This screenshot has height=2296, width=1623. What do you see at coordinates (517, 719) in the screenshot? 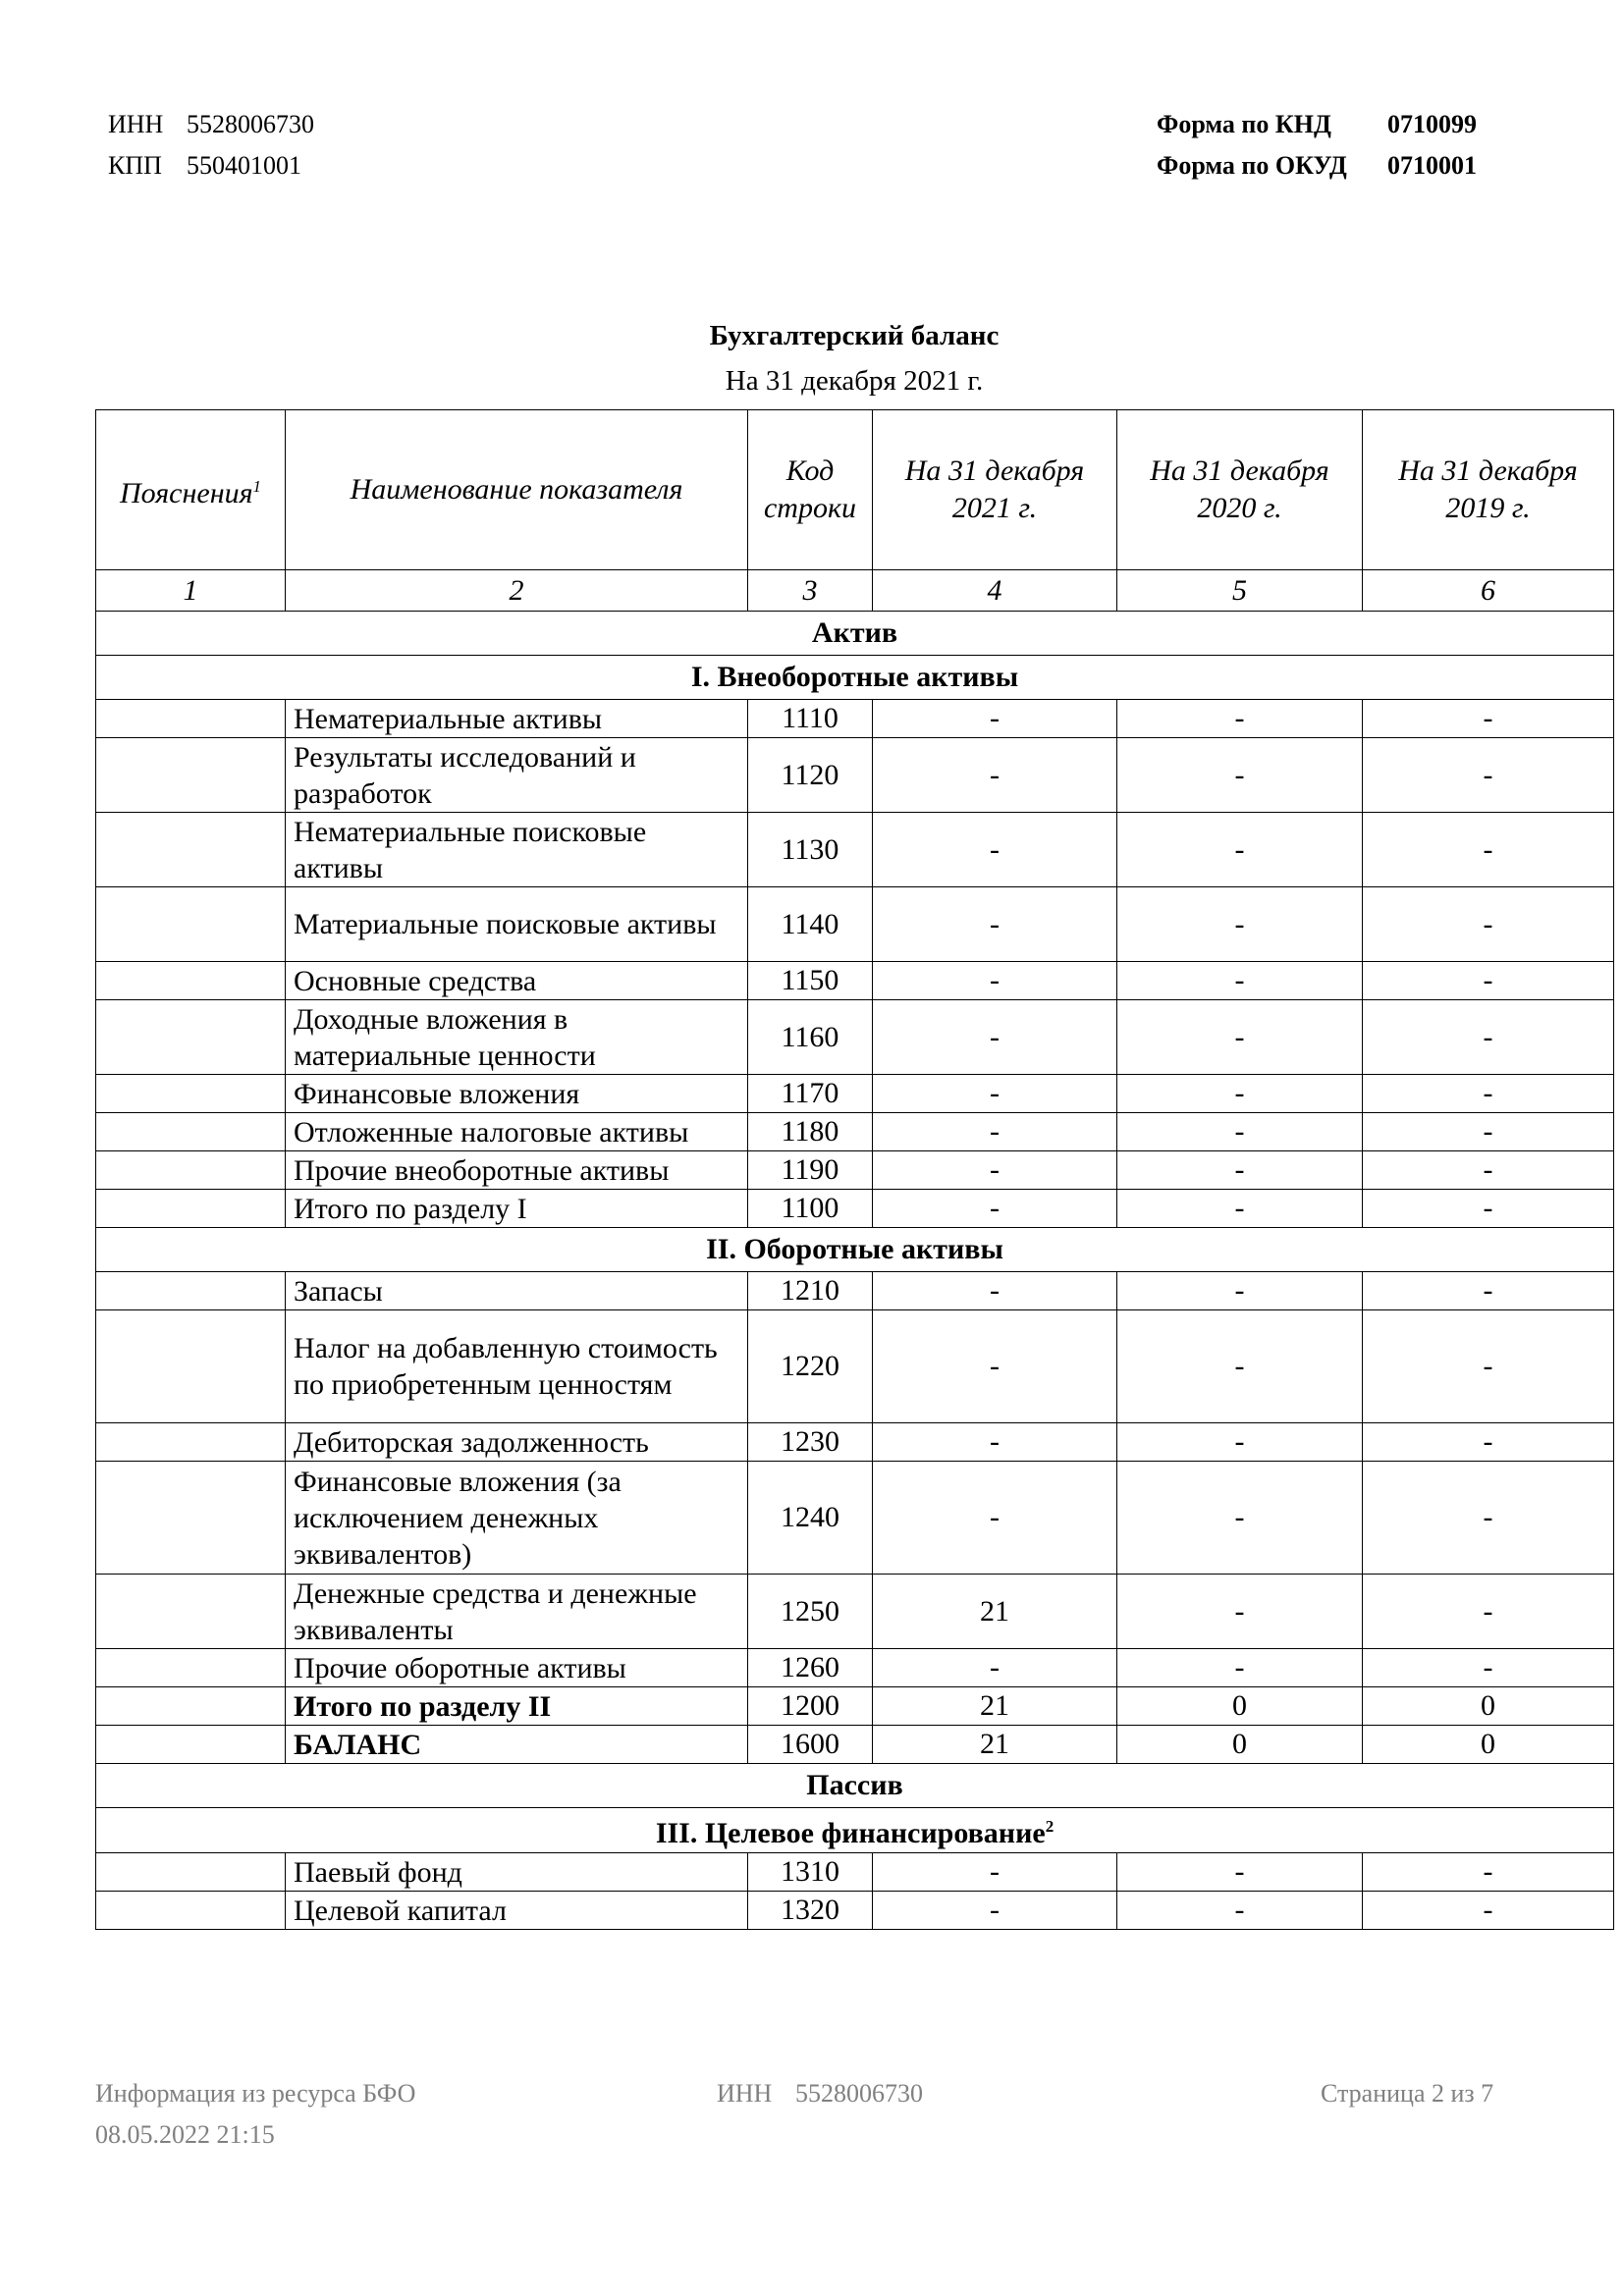
I see `indicator-name: Нематериальные активы` at bounding box center [517, 719].